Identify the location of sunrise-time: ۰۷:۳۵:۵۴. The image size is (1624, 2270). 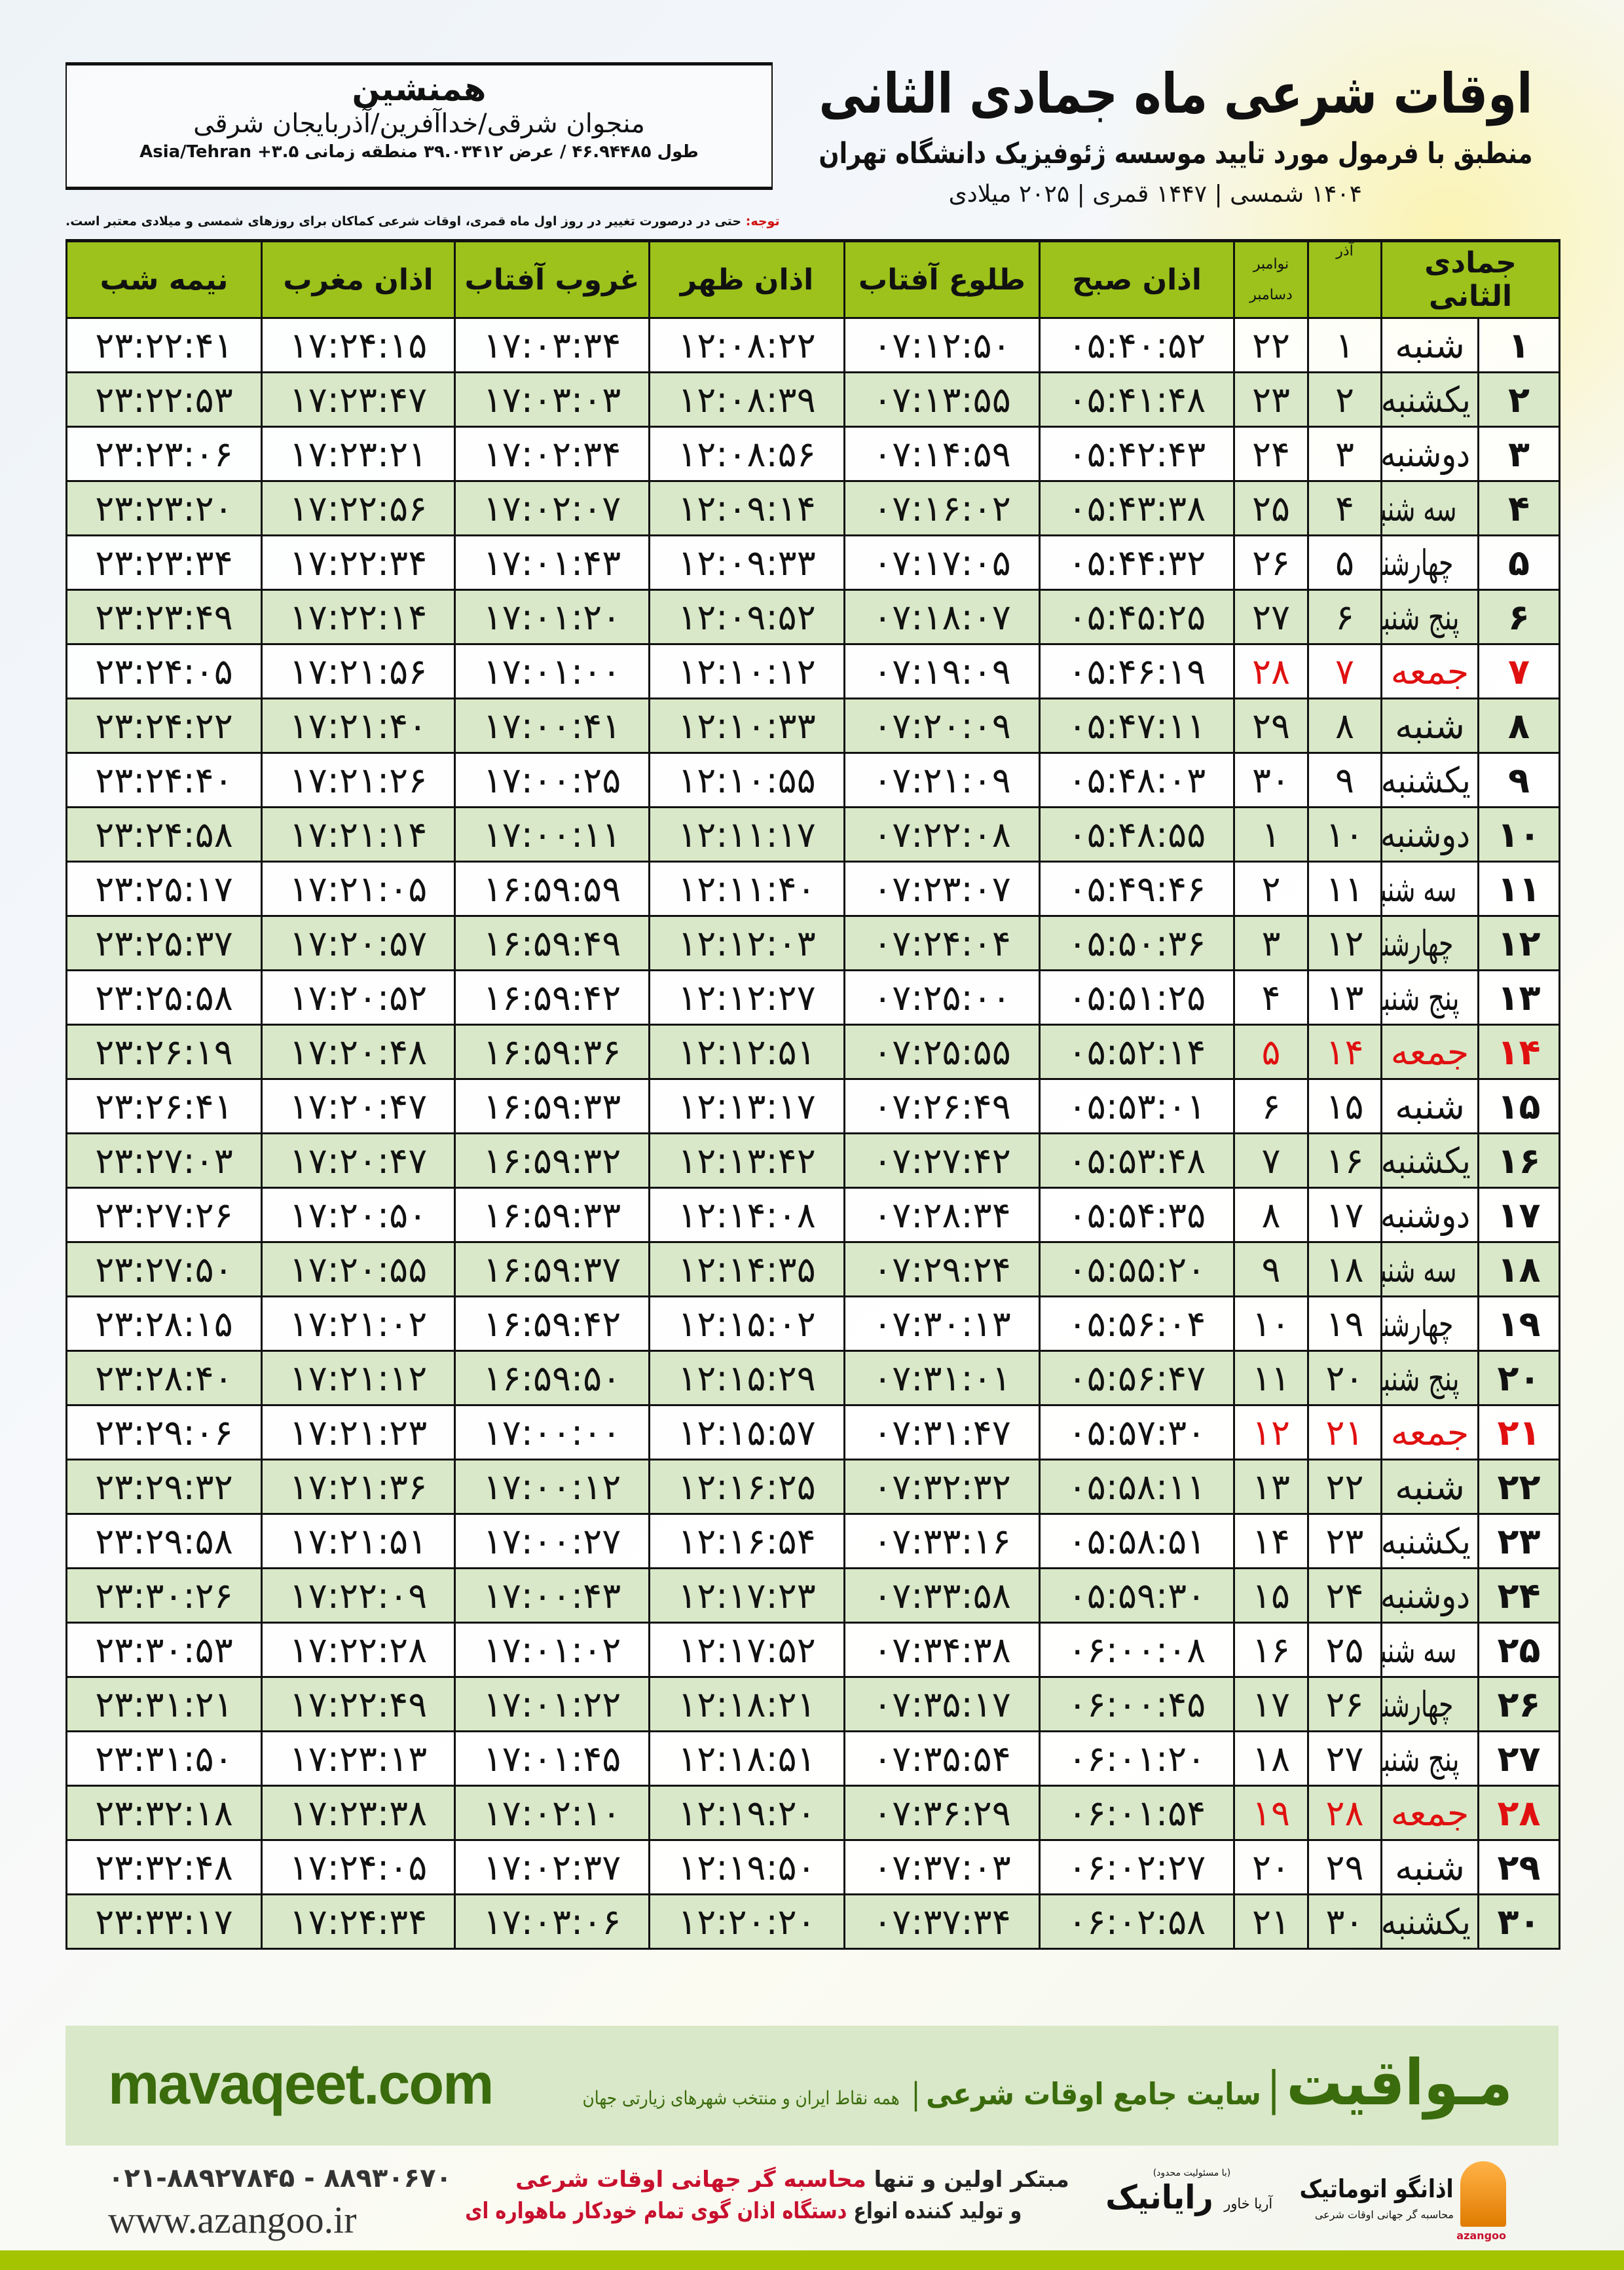
(942, 1758).